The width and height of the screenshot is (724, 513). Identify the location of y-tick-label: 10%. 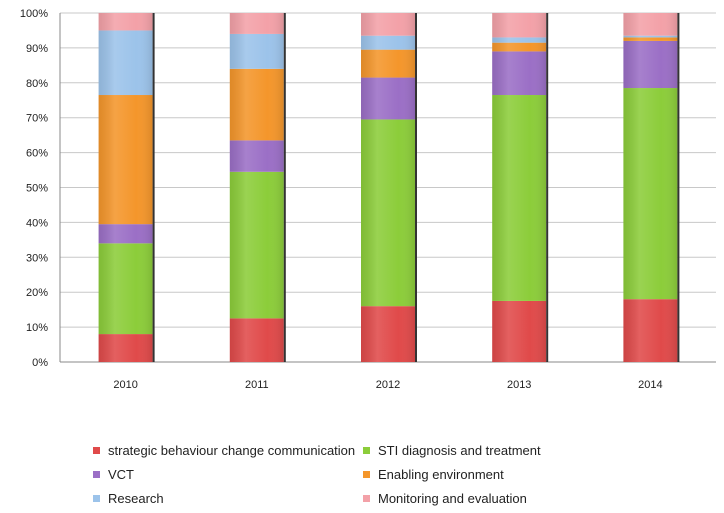
(37, 328).